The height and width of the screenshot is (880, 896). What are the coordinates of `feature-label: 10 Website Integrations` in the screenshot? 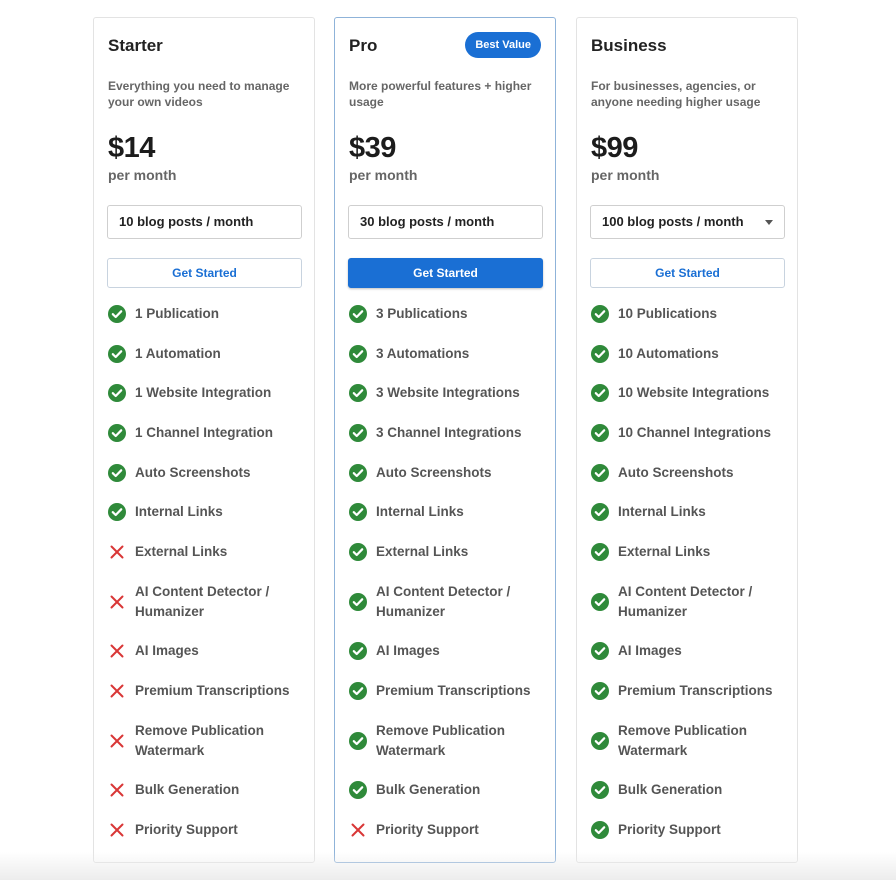 It's located at (694, 393).